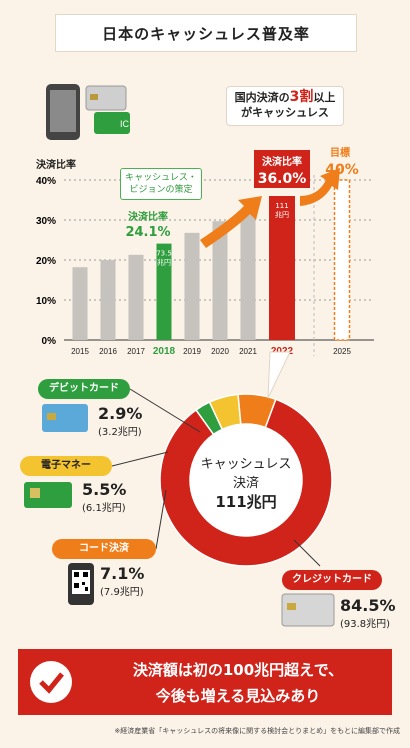 This screenshot has height=748, width=410. Describe the element at coordinates (120, 413) in the screenshot. I see `pct-debit-value: 2.9%` at that location.